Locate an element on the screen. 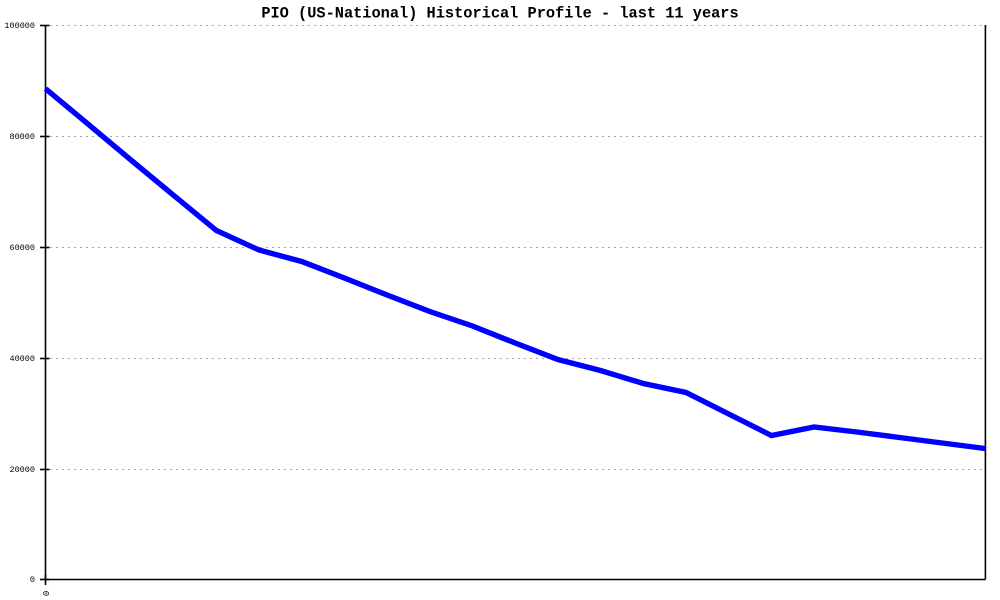 This screenshot has height=600, width=1000. svg-text: 40000 is located at coordinates (22, 359).